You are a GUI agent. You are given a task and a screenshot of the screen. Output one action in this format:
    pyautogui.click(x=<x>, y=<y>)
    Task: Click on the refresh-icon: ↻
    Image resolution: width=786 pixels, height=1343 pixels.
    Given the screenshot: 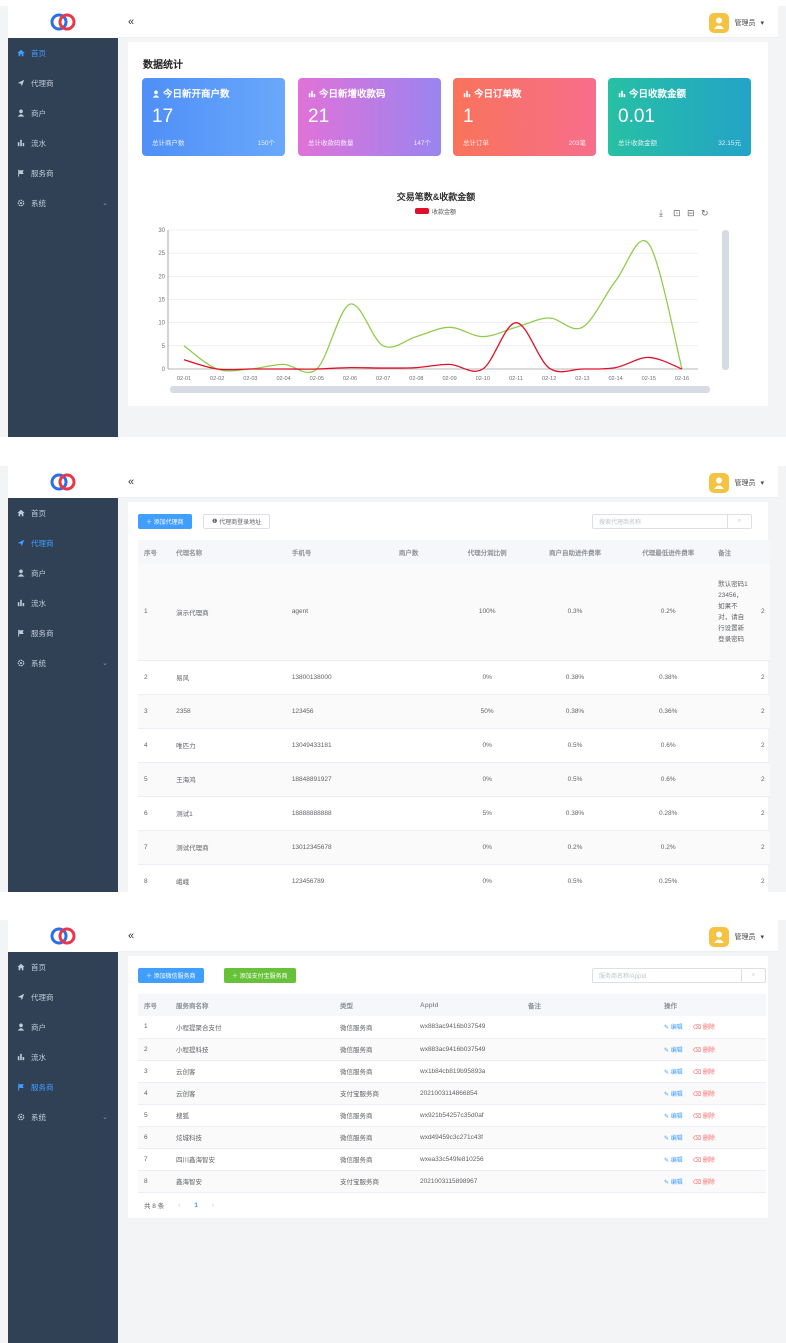 What is the action you would take?
    pyautogui.click(x=705, y=213)
    